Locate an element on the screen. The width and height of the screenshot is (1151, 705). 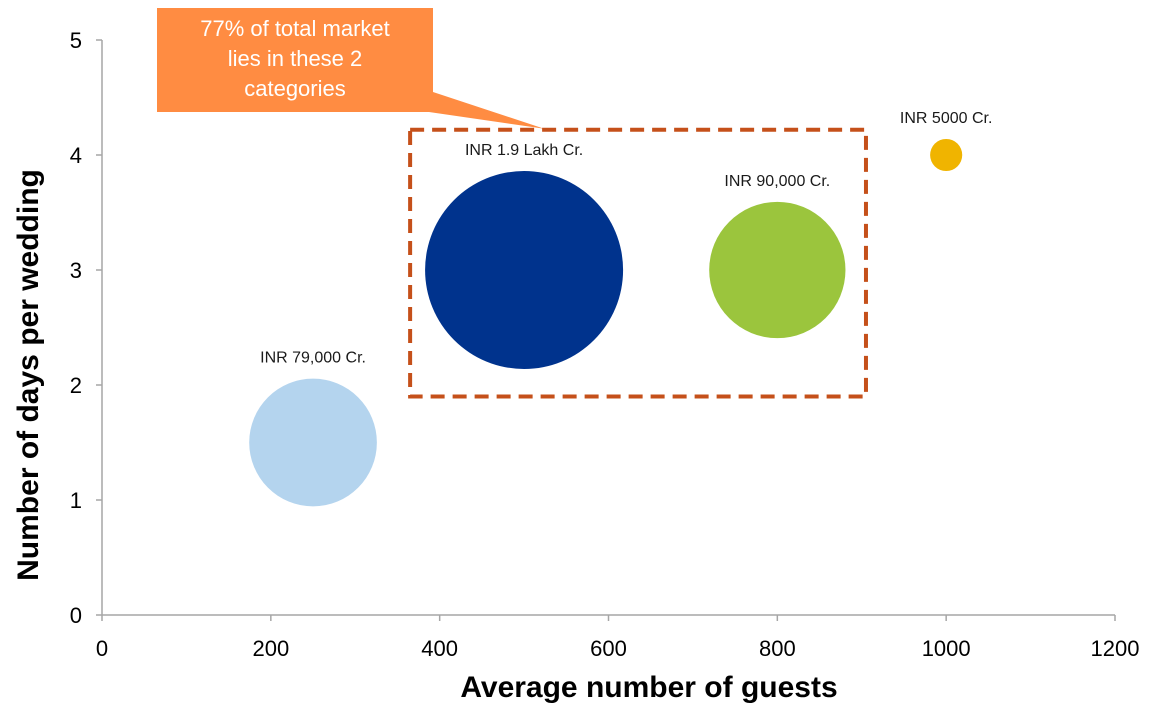
y-tick-label: 5 is located at coordinates (76, 40).